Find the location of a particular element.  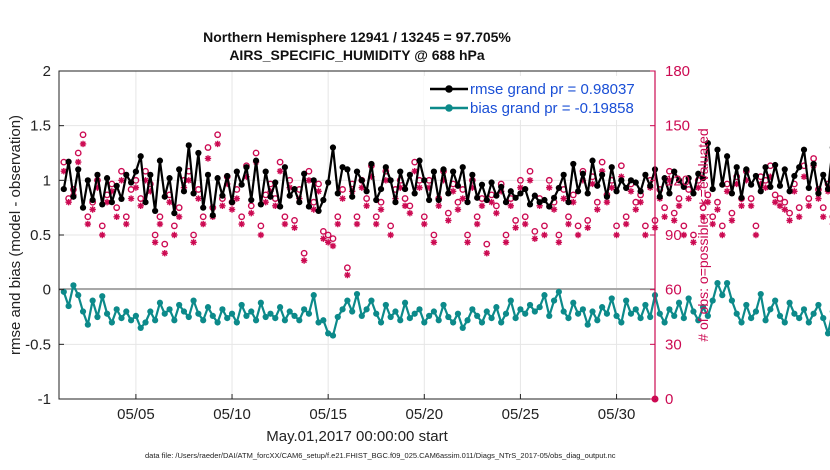

legend-rmse-marker is located at coordinates (449, 89).